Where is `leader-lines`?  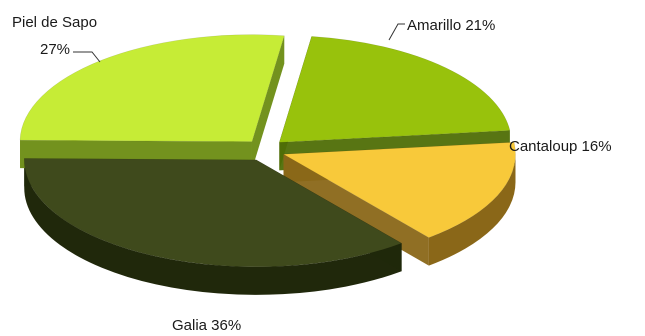
leader-lines is located at coordinates (239, 43).